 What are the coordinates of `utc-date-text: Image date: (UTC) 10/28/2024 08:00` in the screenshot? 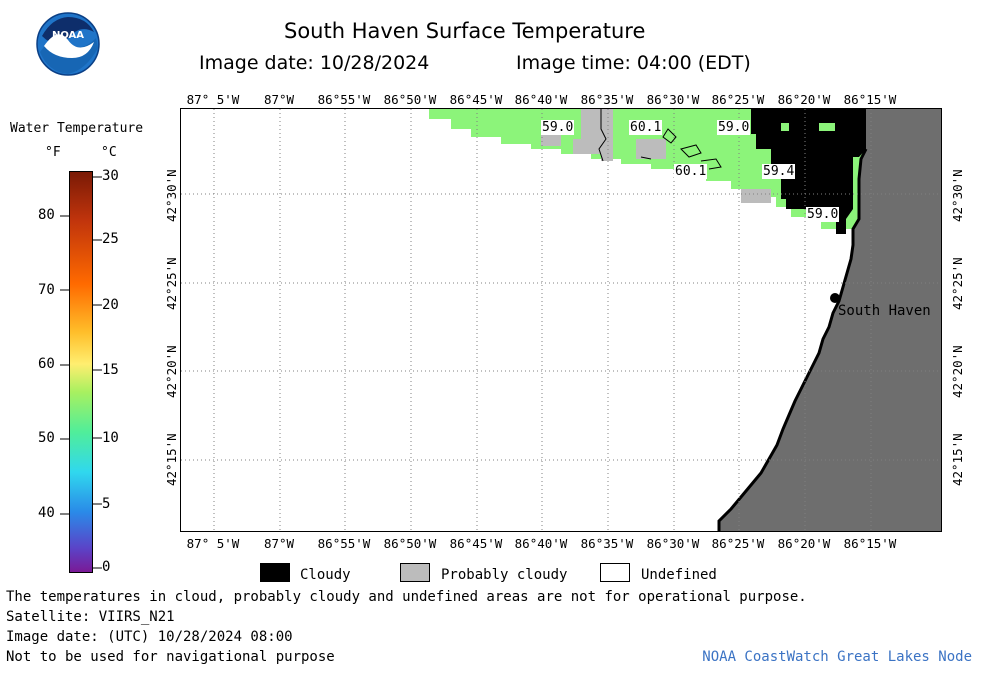 It's located at (149, 637).